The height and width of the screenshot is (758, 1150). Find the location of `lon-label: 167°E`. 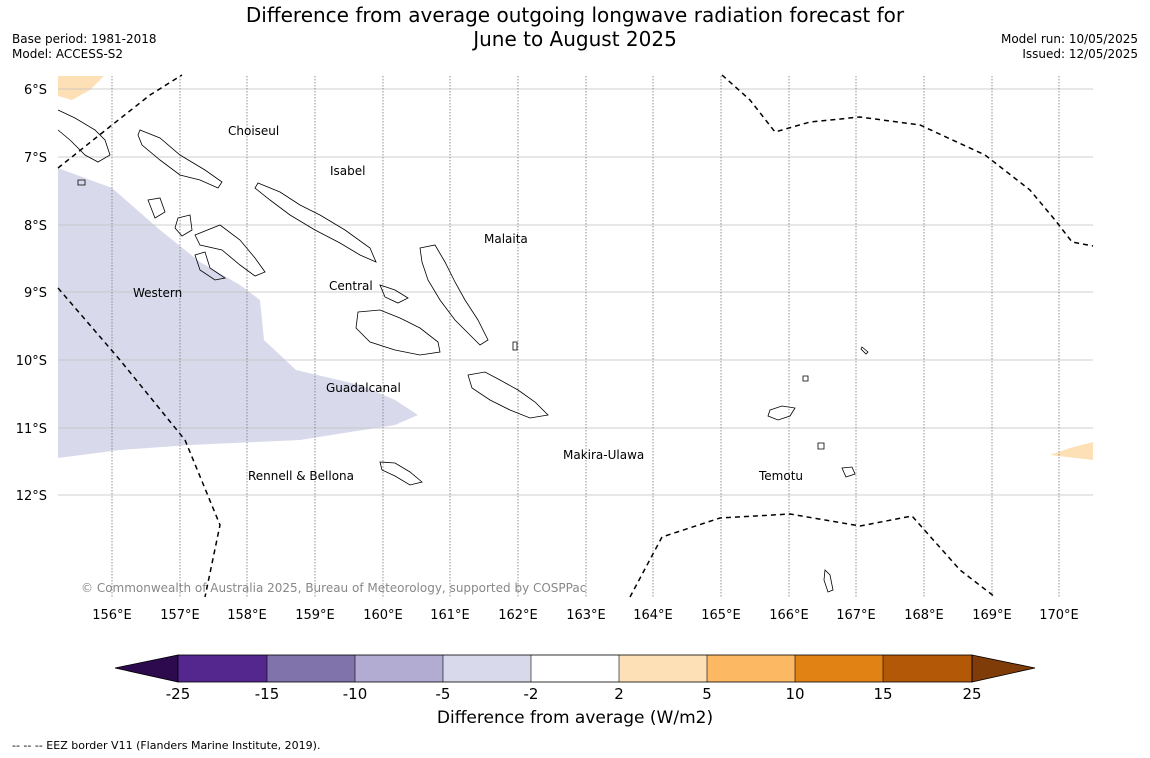

lon-label: 167°E is located at coordinates (856, 615).